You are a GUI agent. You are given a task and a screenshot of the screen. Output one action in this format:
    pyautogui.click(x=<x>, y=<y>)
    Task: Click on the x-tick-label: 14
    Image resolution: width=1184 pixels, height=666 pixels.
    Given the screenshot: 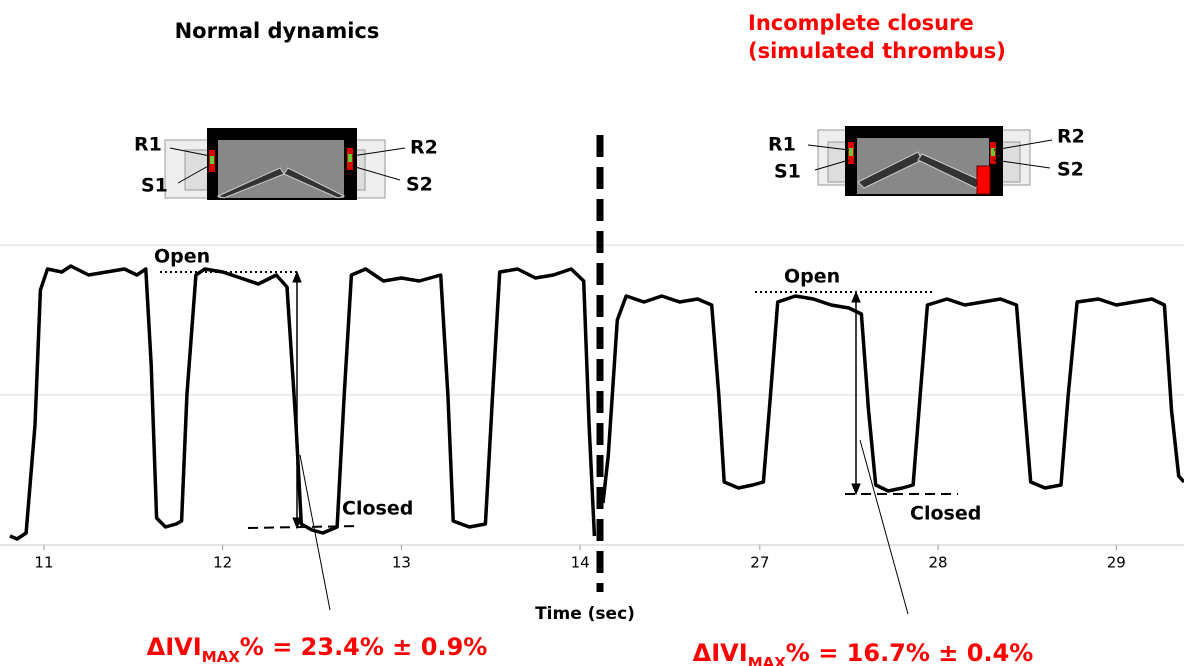 What is the action you would take?
    pyautogui.click(x=580, y=563)
    